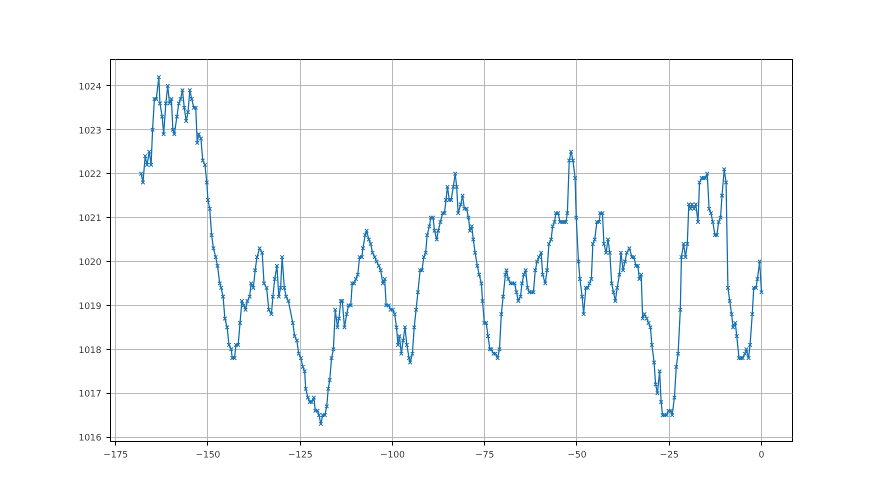 This screenshot has width=880, height=495. I want to click on x-tick-label: −25, so click(669, 455).